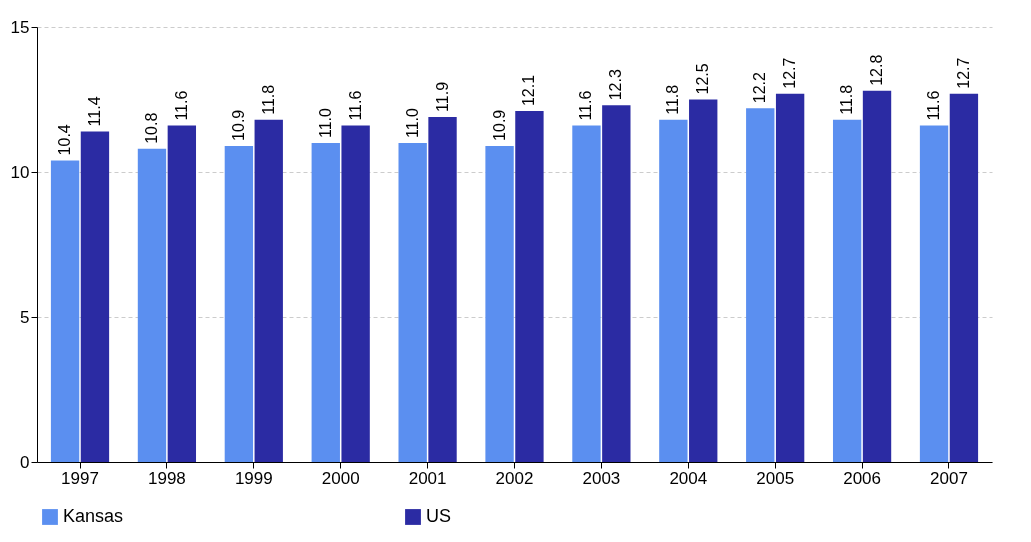  Describe the element at coordinates (25, 317) in the screenshot. I see `y-tick-label: 5` at that location.